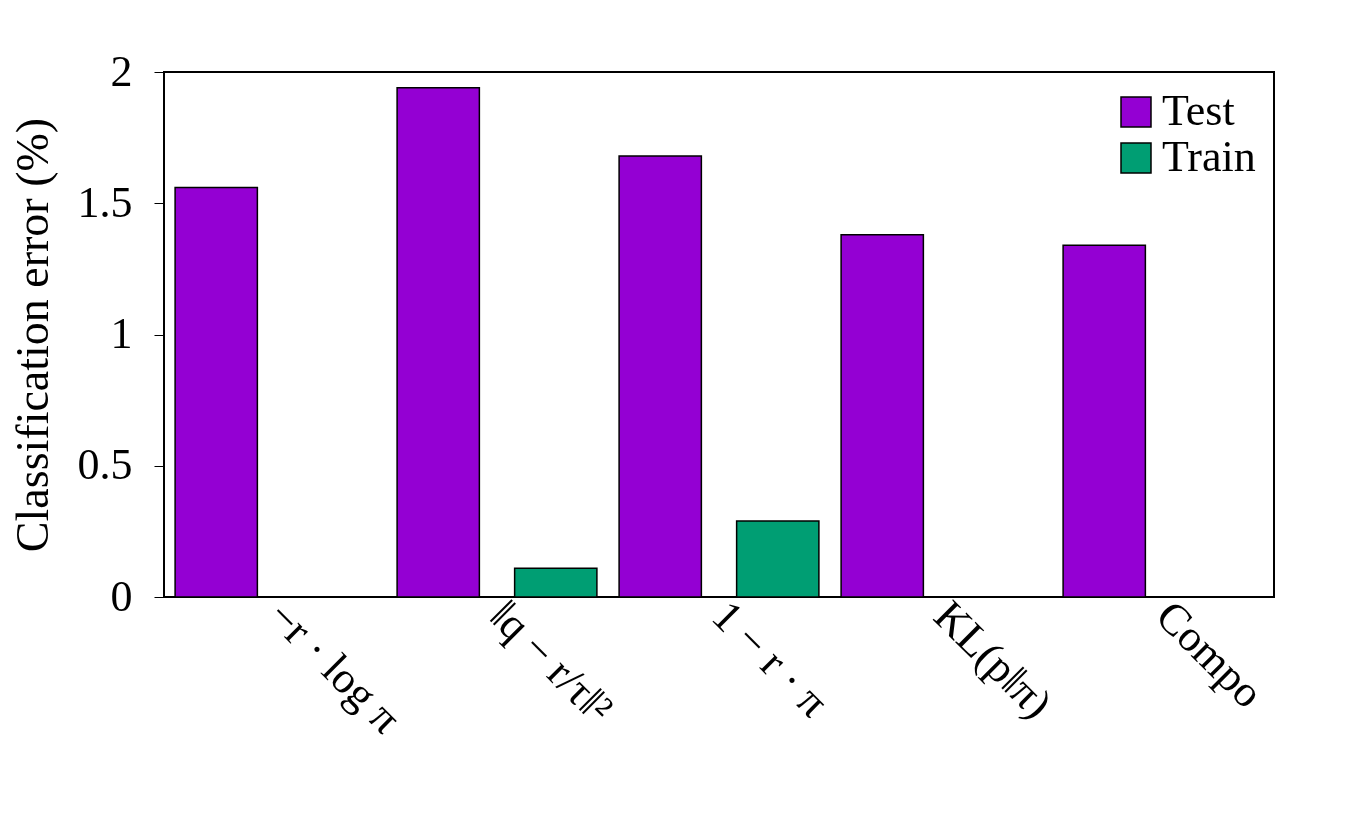 The image size is (1366, 830). I want to click on y-tick-label: 2, so click(121, 71).